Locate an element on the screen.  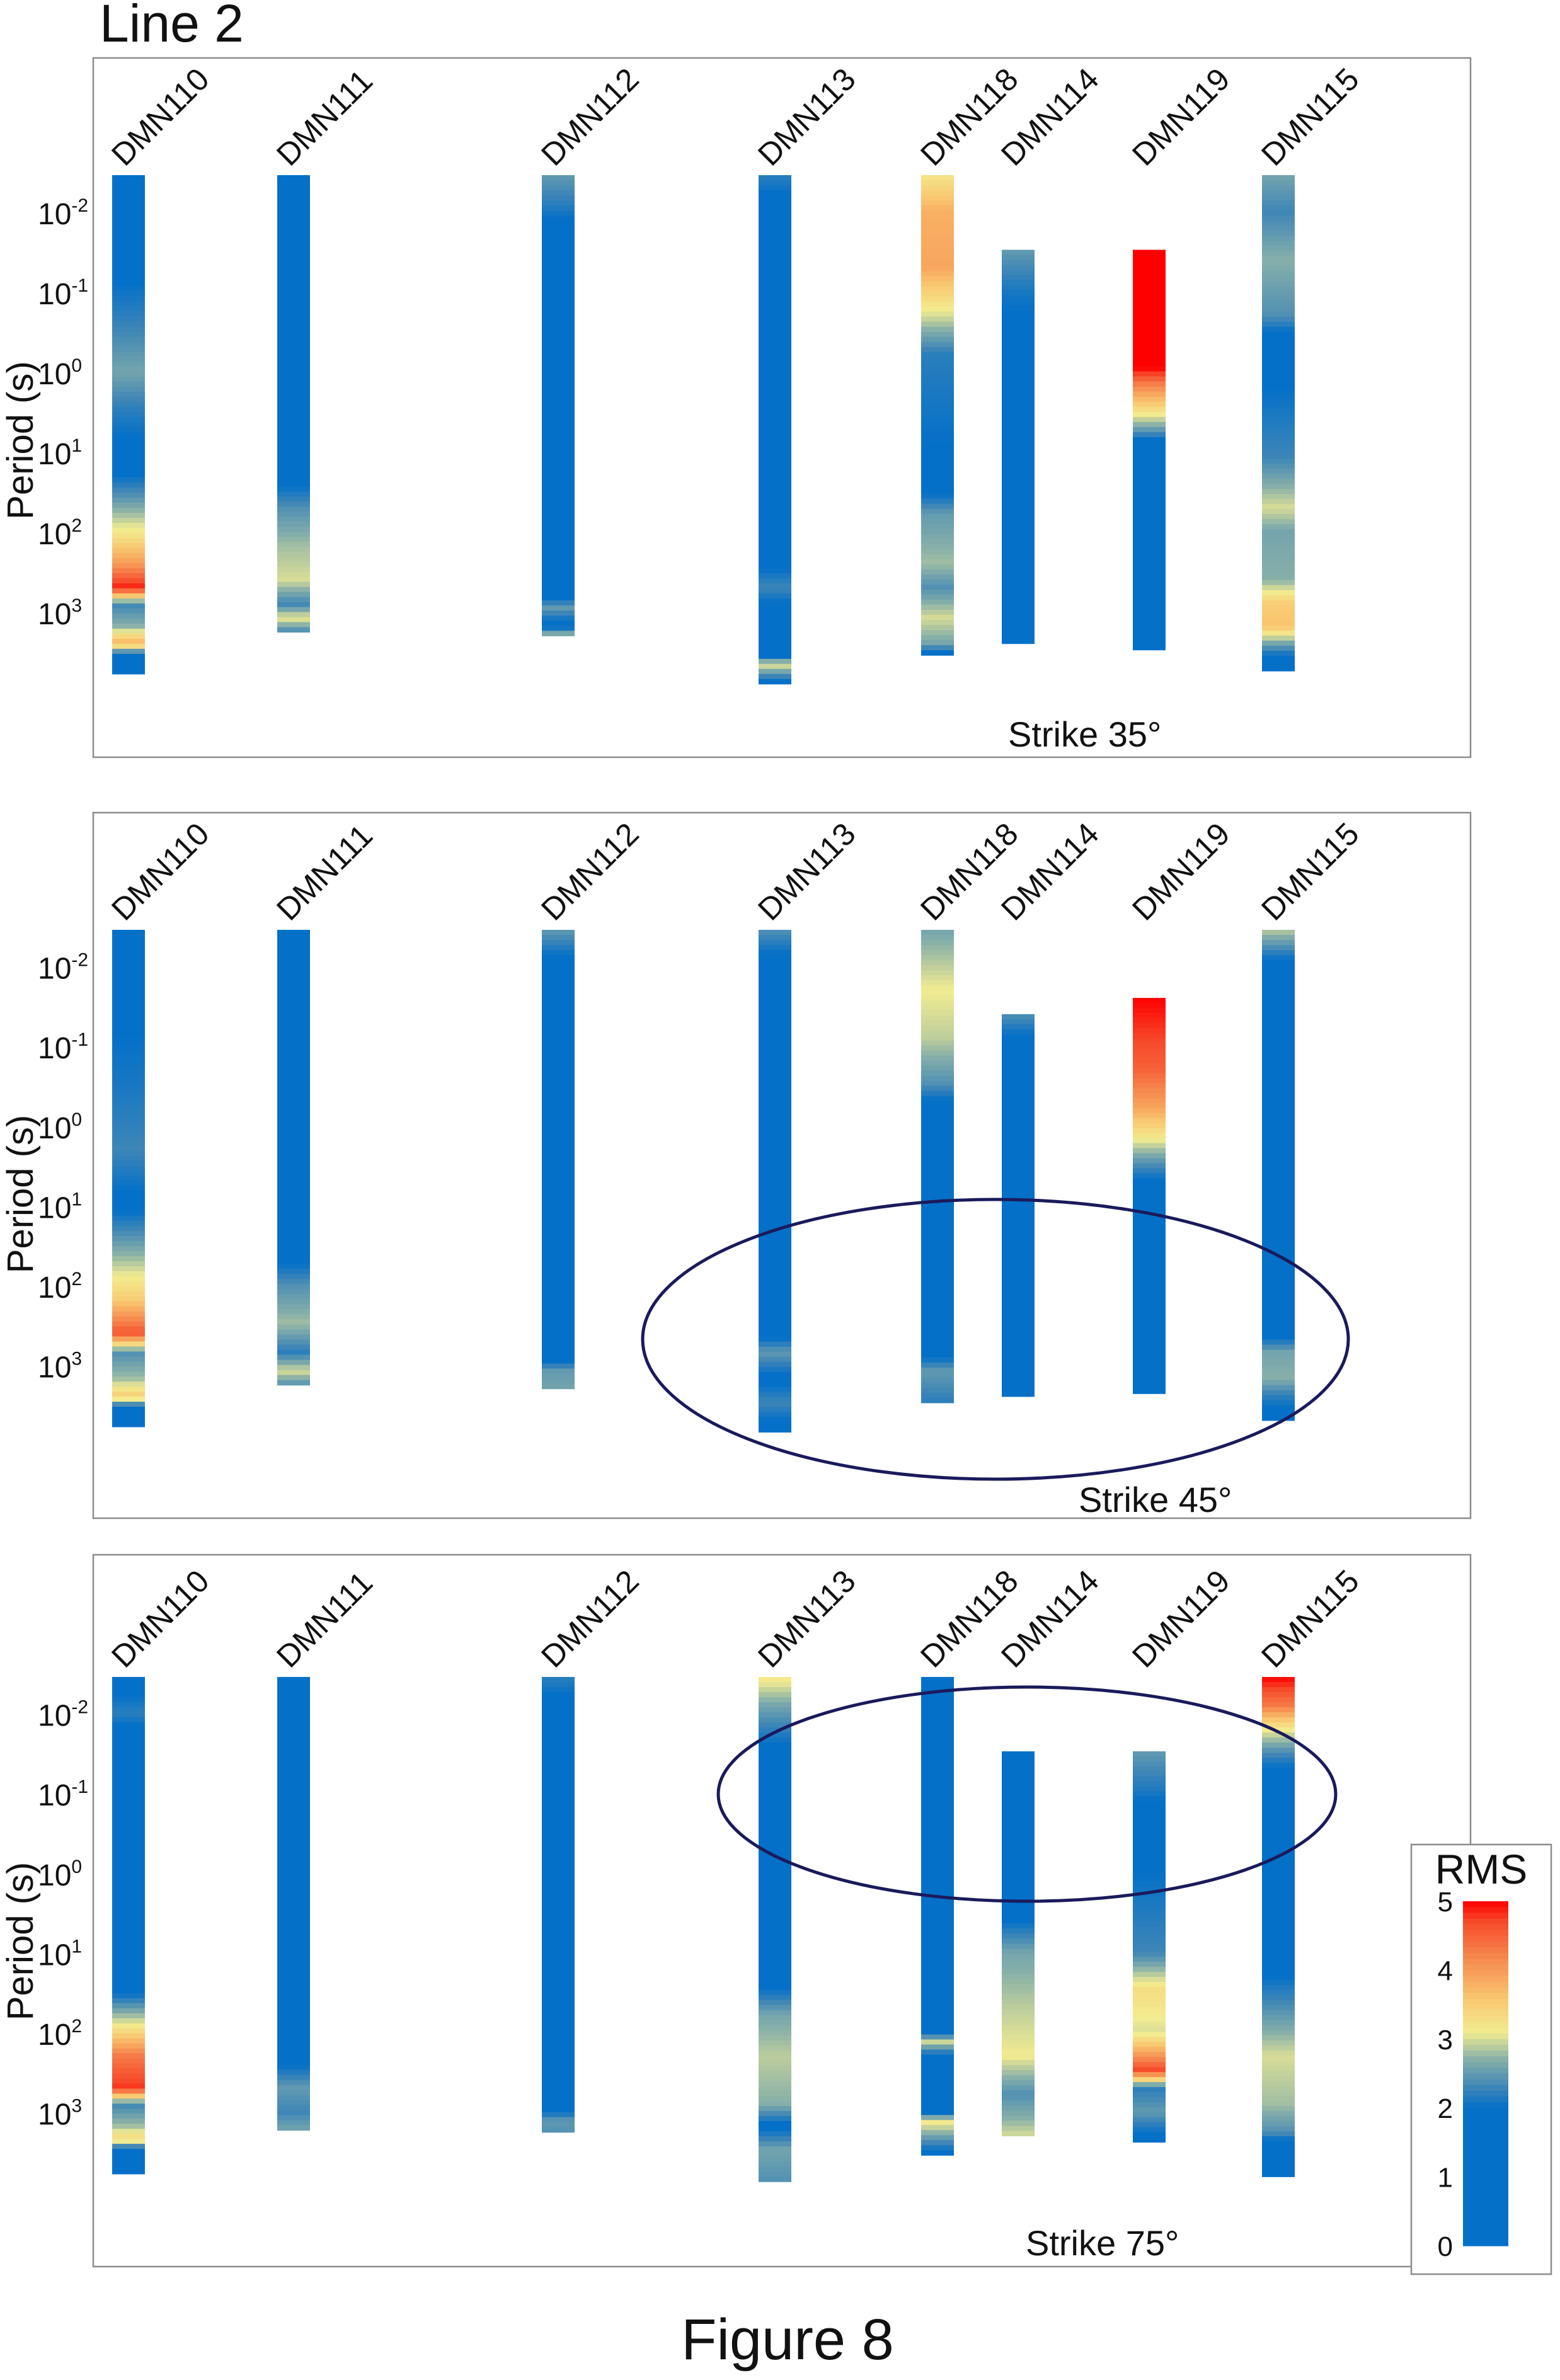
station-column-dmn111: DMN111 is located at coordinates (324, 348).